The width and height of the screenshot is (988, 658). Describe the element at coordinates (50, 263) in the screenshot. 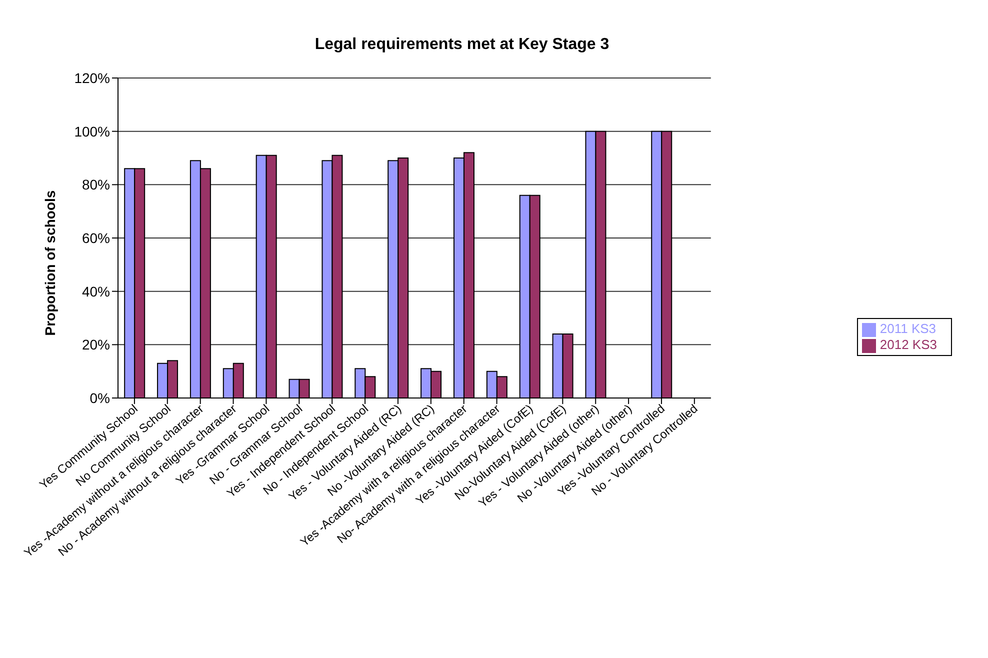

I see `y-axis-title: Proportion of schools` at that location.